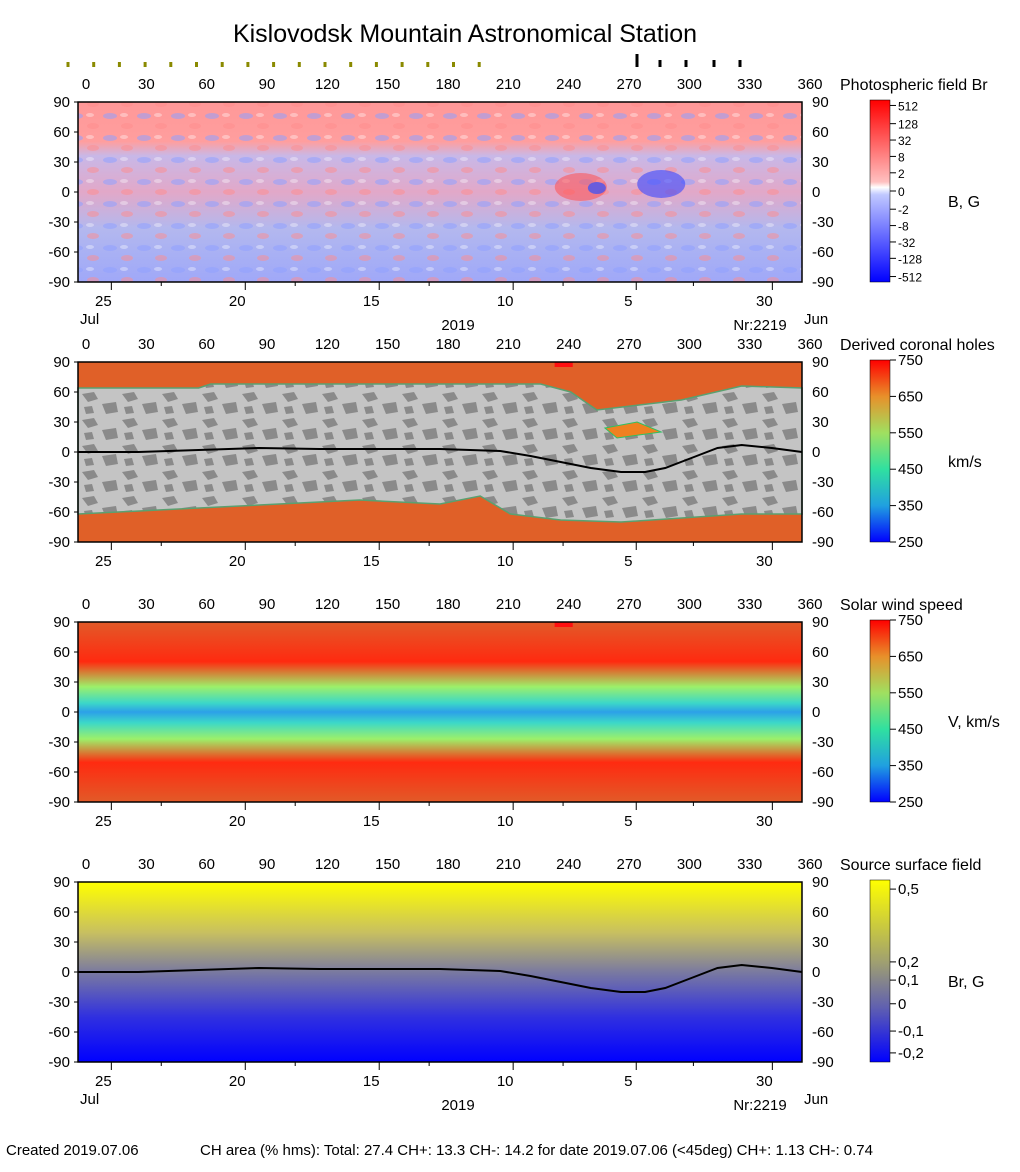  I want to click on year-label: 2019, so click(457, 1105).